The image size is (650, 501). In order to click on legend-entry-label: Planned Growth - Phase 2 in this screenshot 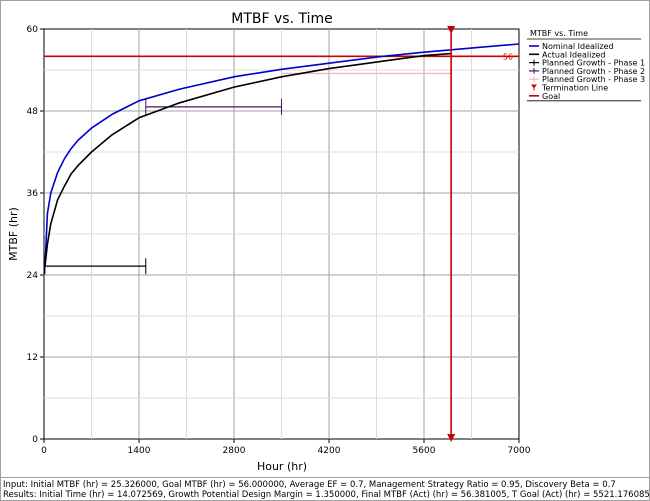, I will do `click(593, 71)`.